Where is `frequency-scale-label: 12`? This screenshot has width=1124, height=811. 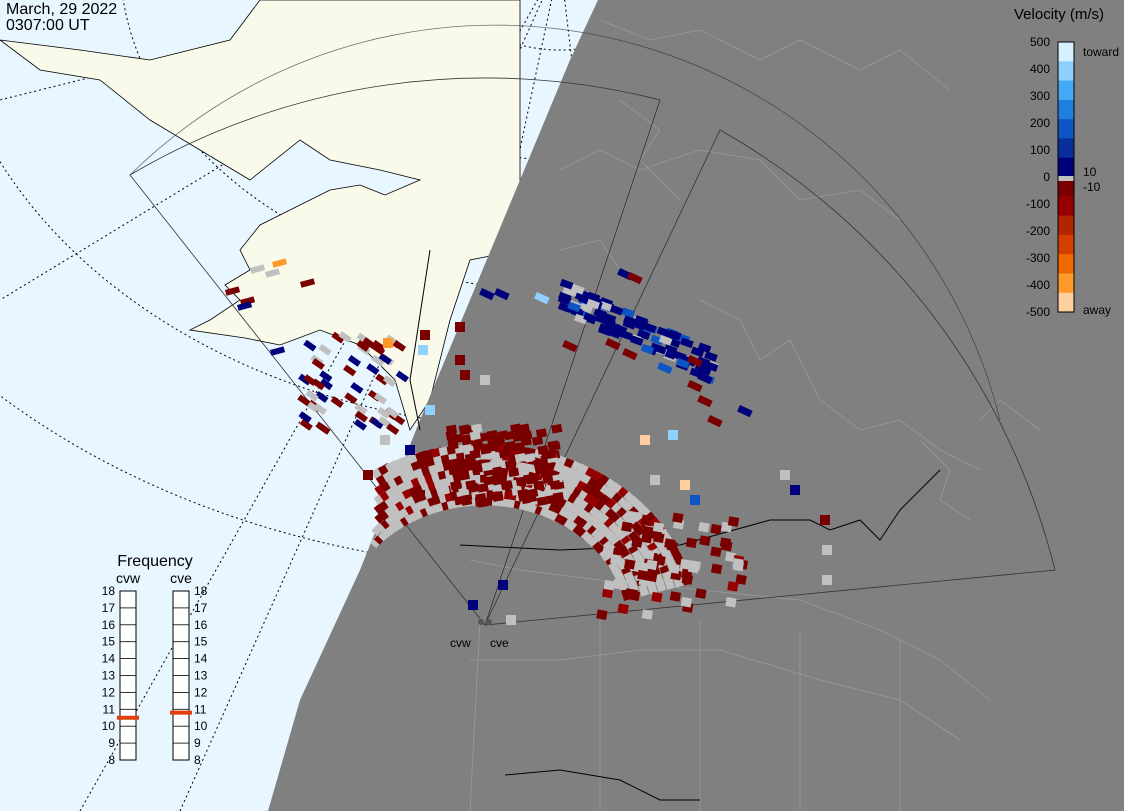 frequency-scale-label: 12 is located at coordinates (109, 692).